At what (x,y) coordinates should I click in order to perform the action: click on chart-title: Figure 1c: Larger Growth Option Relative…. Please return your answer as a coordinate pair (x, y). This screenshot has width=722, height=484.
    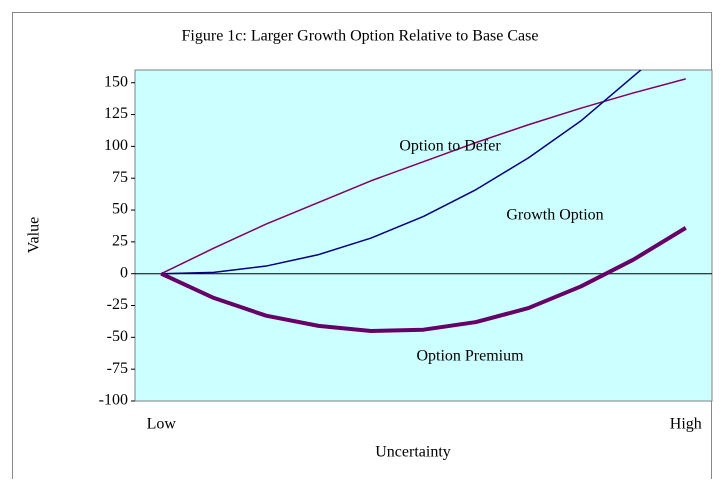
    Looking at the image, I should click on (360, 36).